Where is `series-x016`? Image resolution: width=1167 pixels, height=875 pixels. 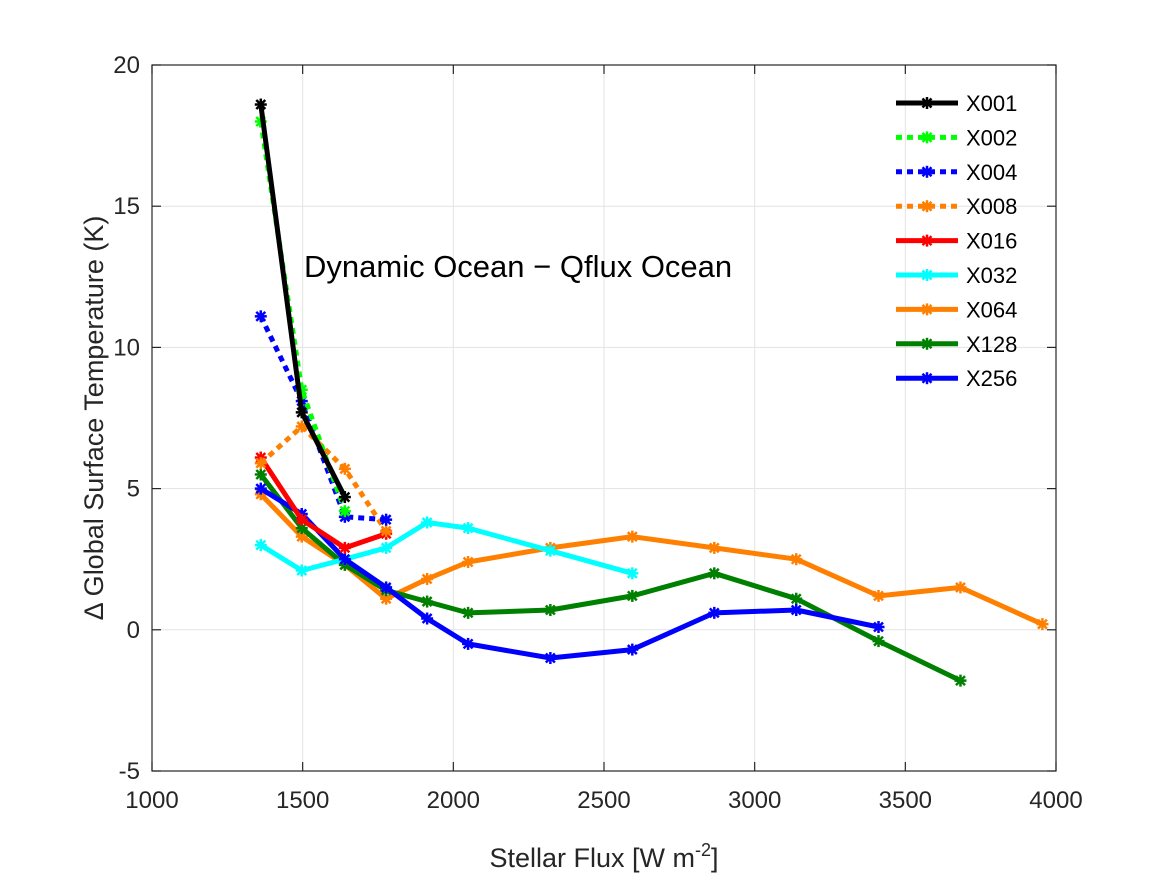 series-x016 is located at coordinates (323, 502).